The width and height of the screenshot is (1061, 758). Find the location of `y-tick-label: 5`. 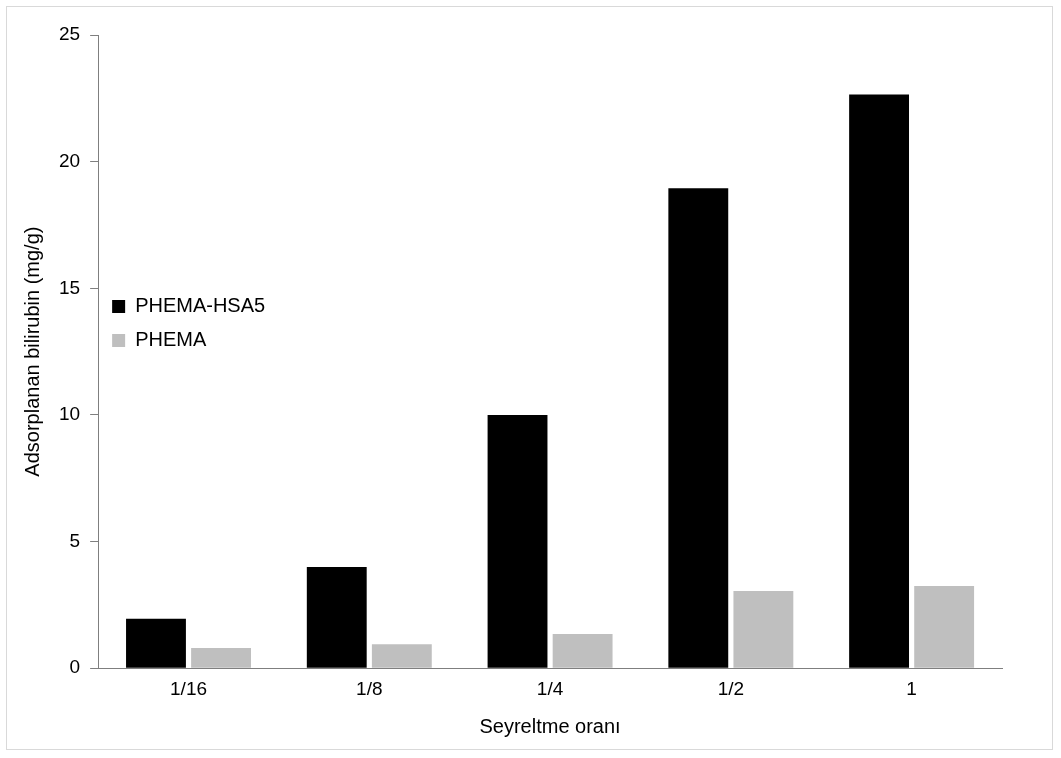

y-tick-label: 5 is located at coordinates (75, 540).